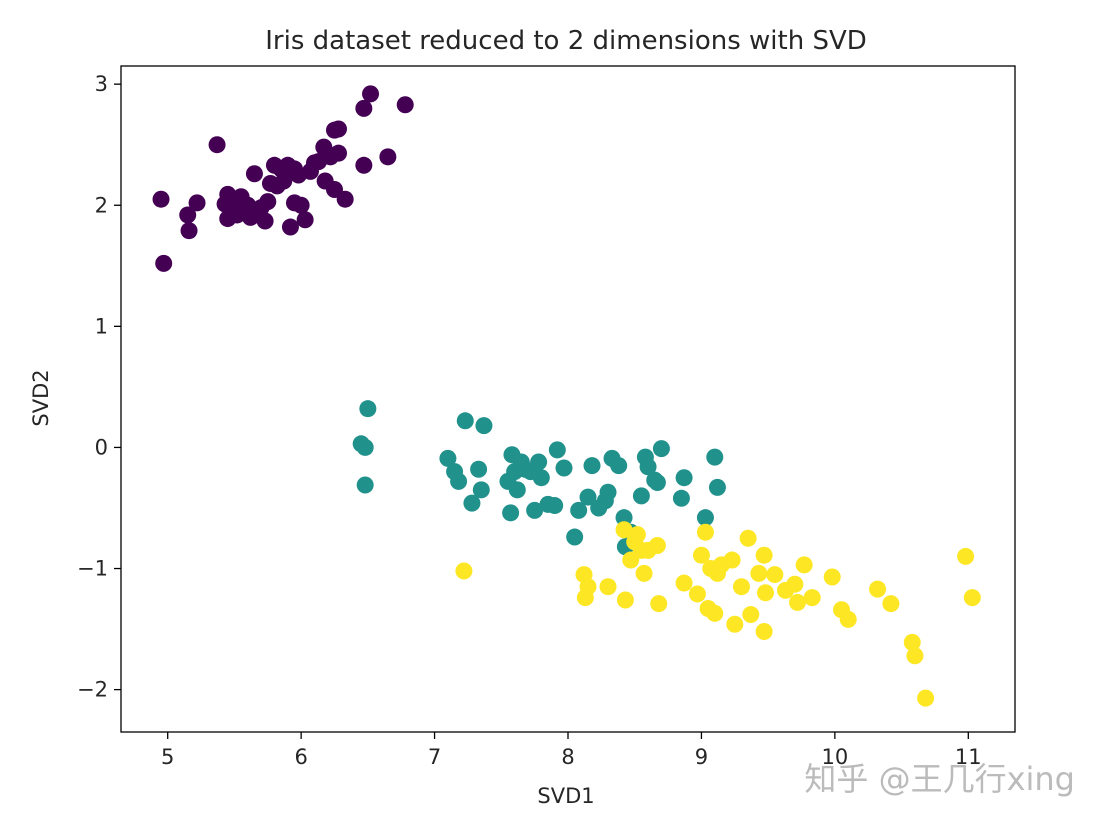 The width and height of the screenshot is (1102, 830). I want to click on y-tick-label: 1, so click(101, 326).